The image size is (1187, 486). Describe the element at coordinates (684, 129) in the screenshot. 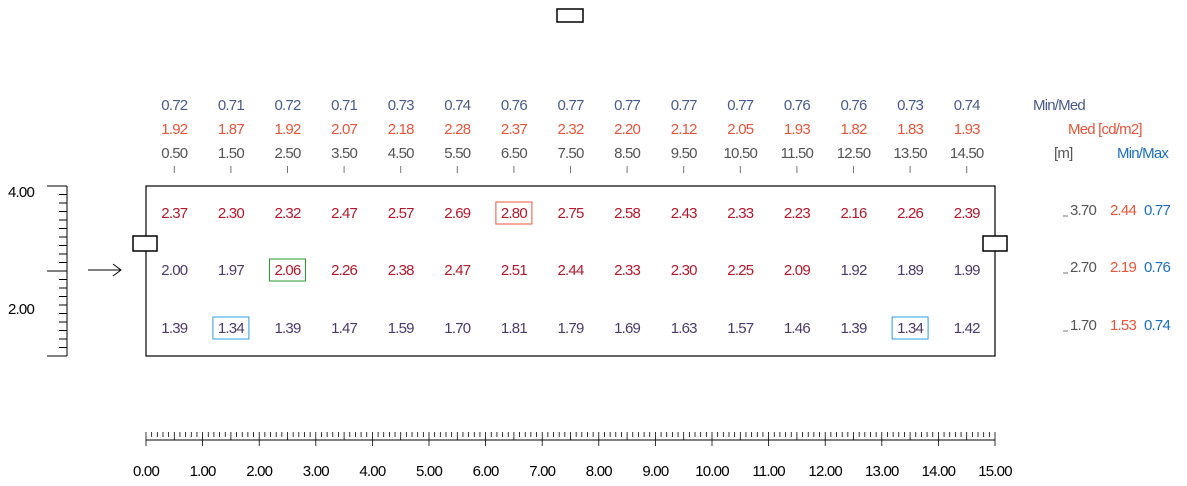

I see `column-med-value: 2.12` at that location.